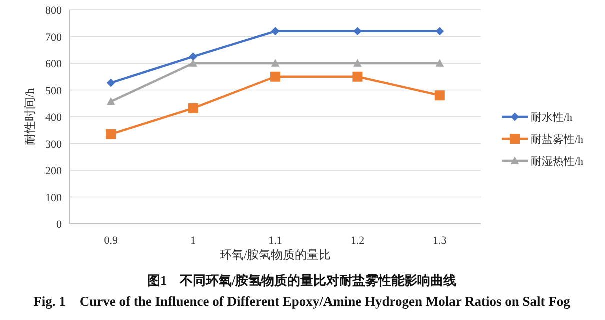  What do you see at coordinates (275, 241) in the screenshot?
I see `x-tick-label: 1.1` at bounding box center [275, 241].